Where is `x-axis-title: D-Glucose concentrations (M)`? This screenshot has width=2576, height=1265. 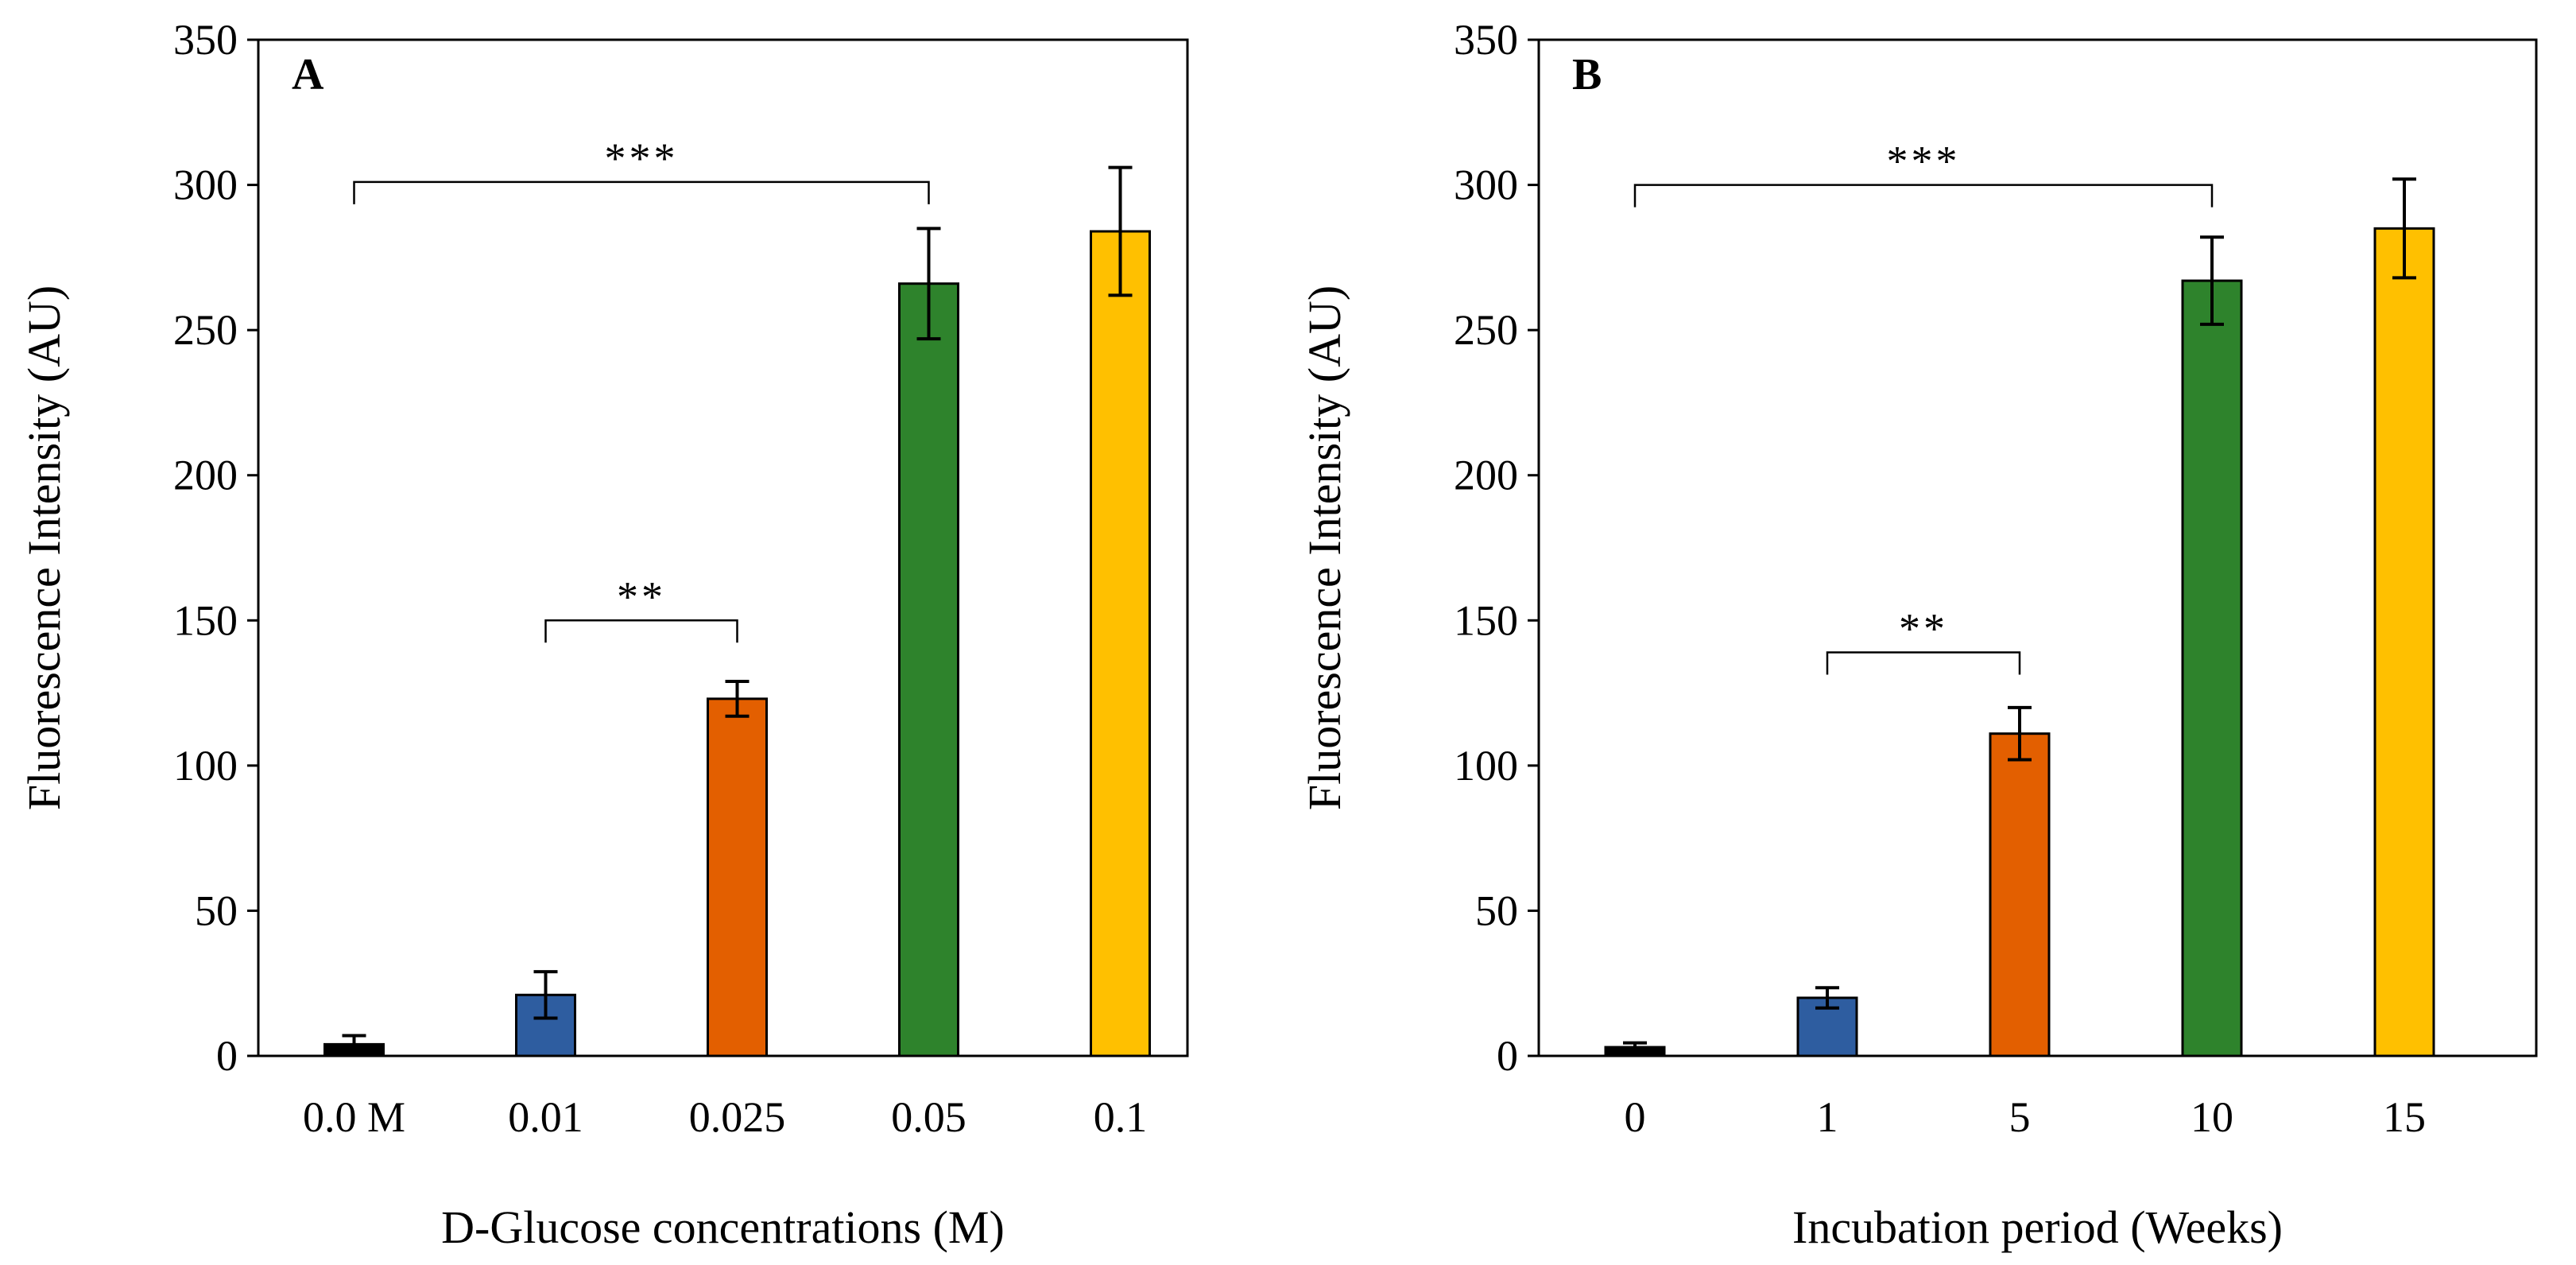
x-axis-title: D-Glucose concentrations (M) is located at coordinates (723, 1227).